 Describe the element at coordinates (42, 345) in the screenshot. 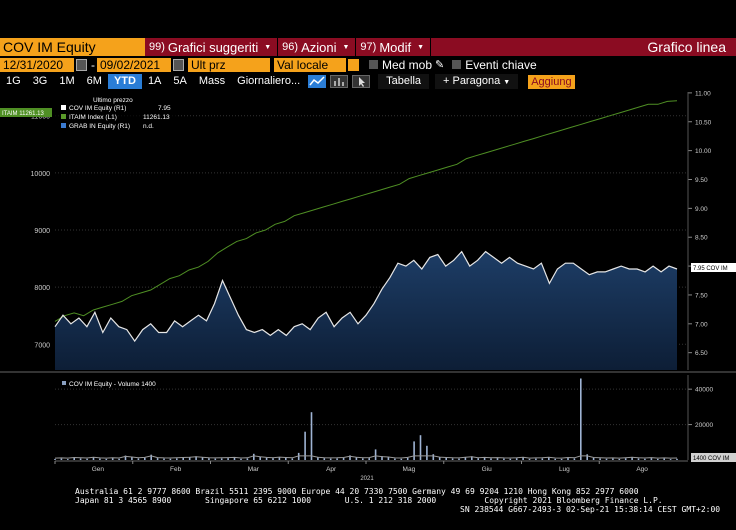

I see `left-tick-label: 7000` at that location.